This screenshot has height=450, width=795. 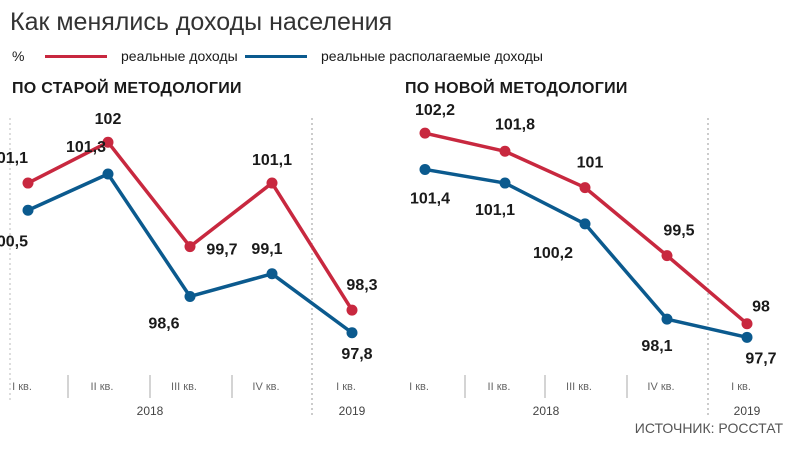 I want to click on legend-swatch-real, so click(x=76, y=56).